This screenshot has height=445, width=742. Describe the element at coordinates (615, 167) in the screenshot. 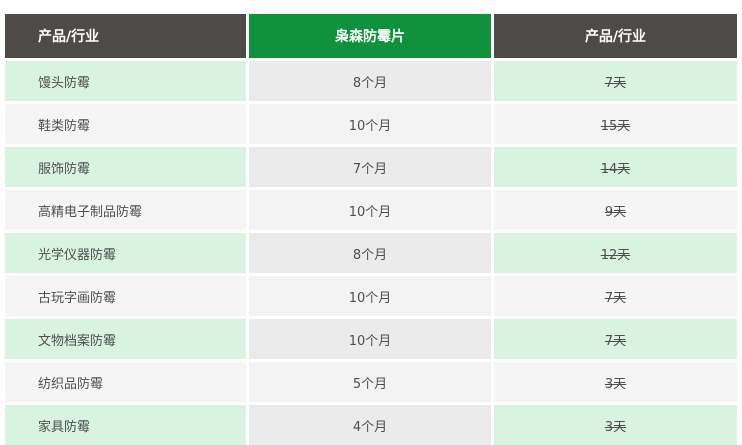

I see `competitor-days-cell: 14天` at that location.